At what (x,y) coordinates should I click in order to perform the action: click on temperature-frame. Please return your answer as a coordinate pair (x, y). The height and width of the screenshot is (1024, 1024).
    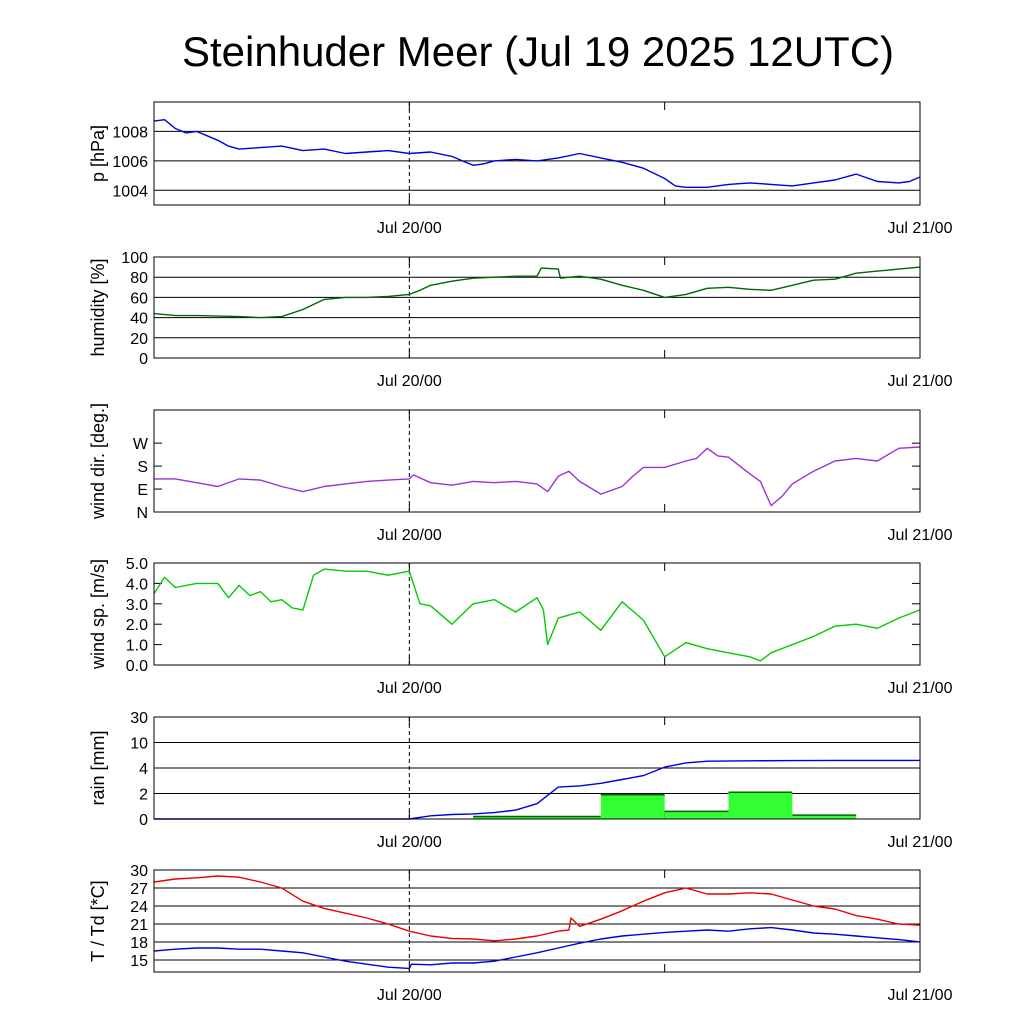
    Looking at the image, I should click on (537, 921).